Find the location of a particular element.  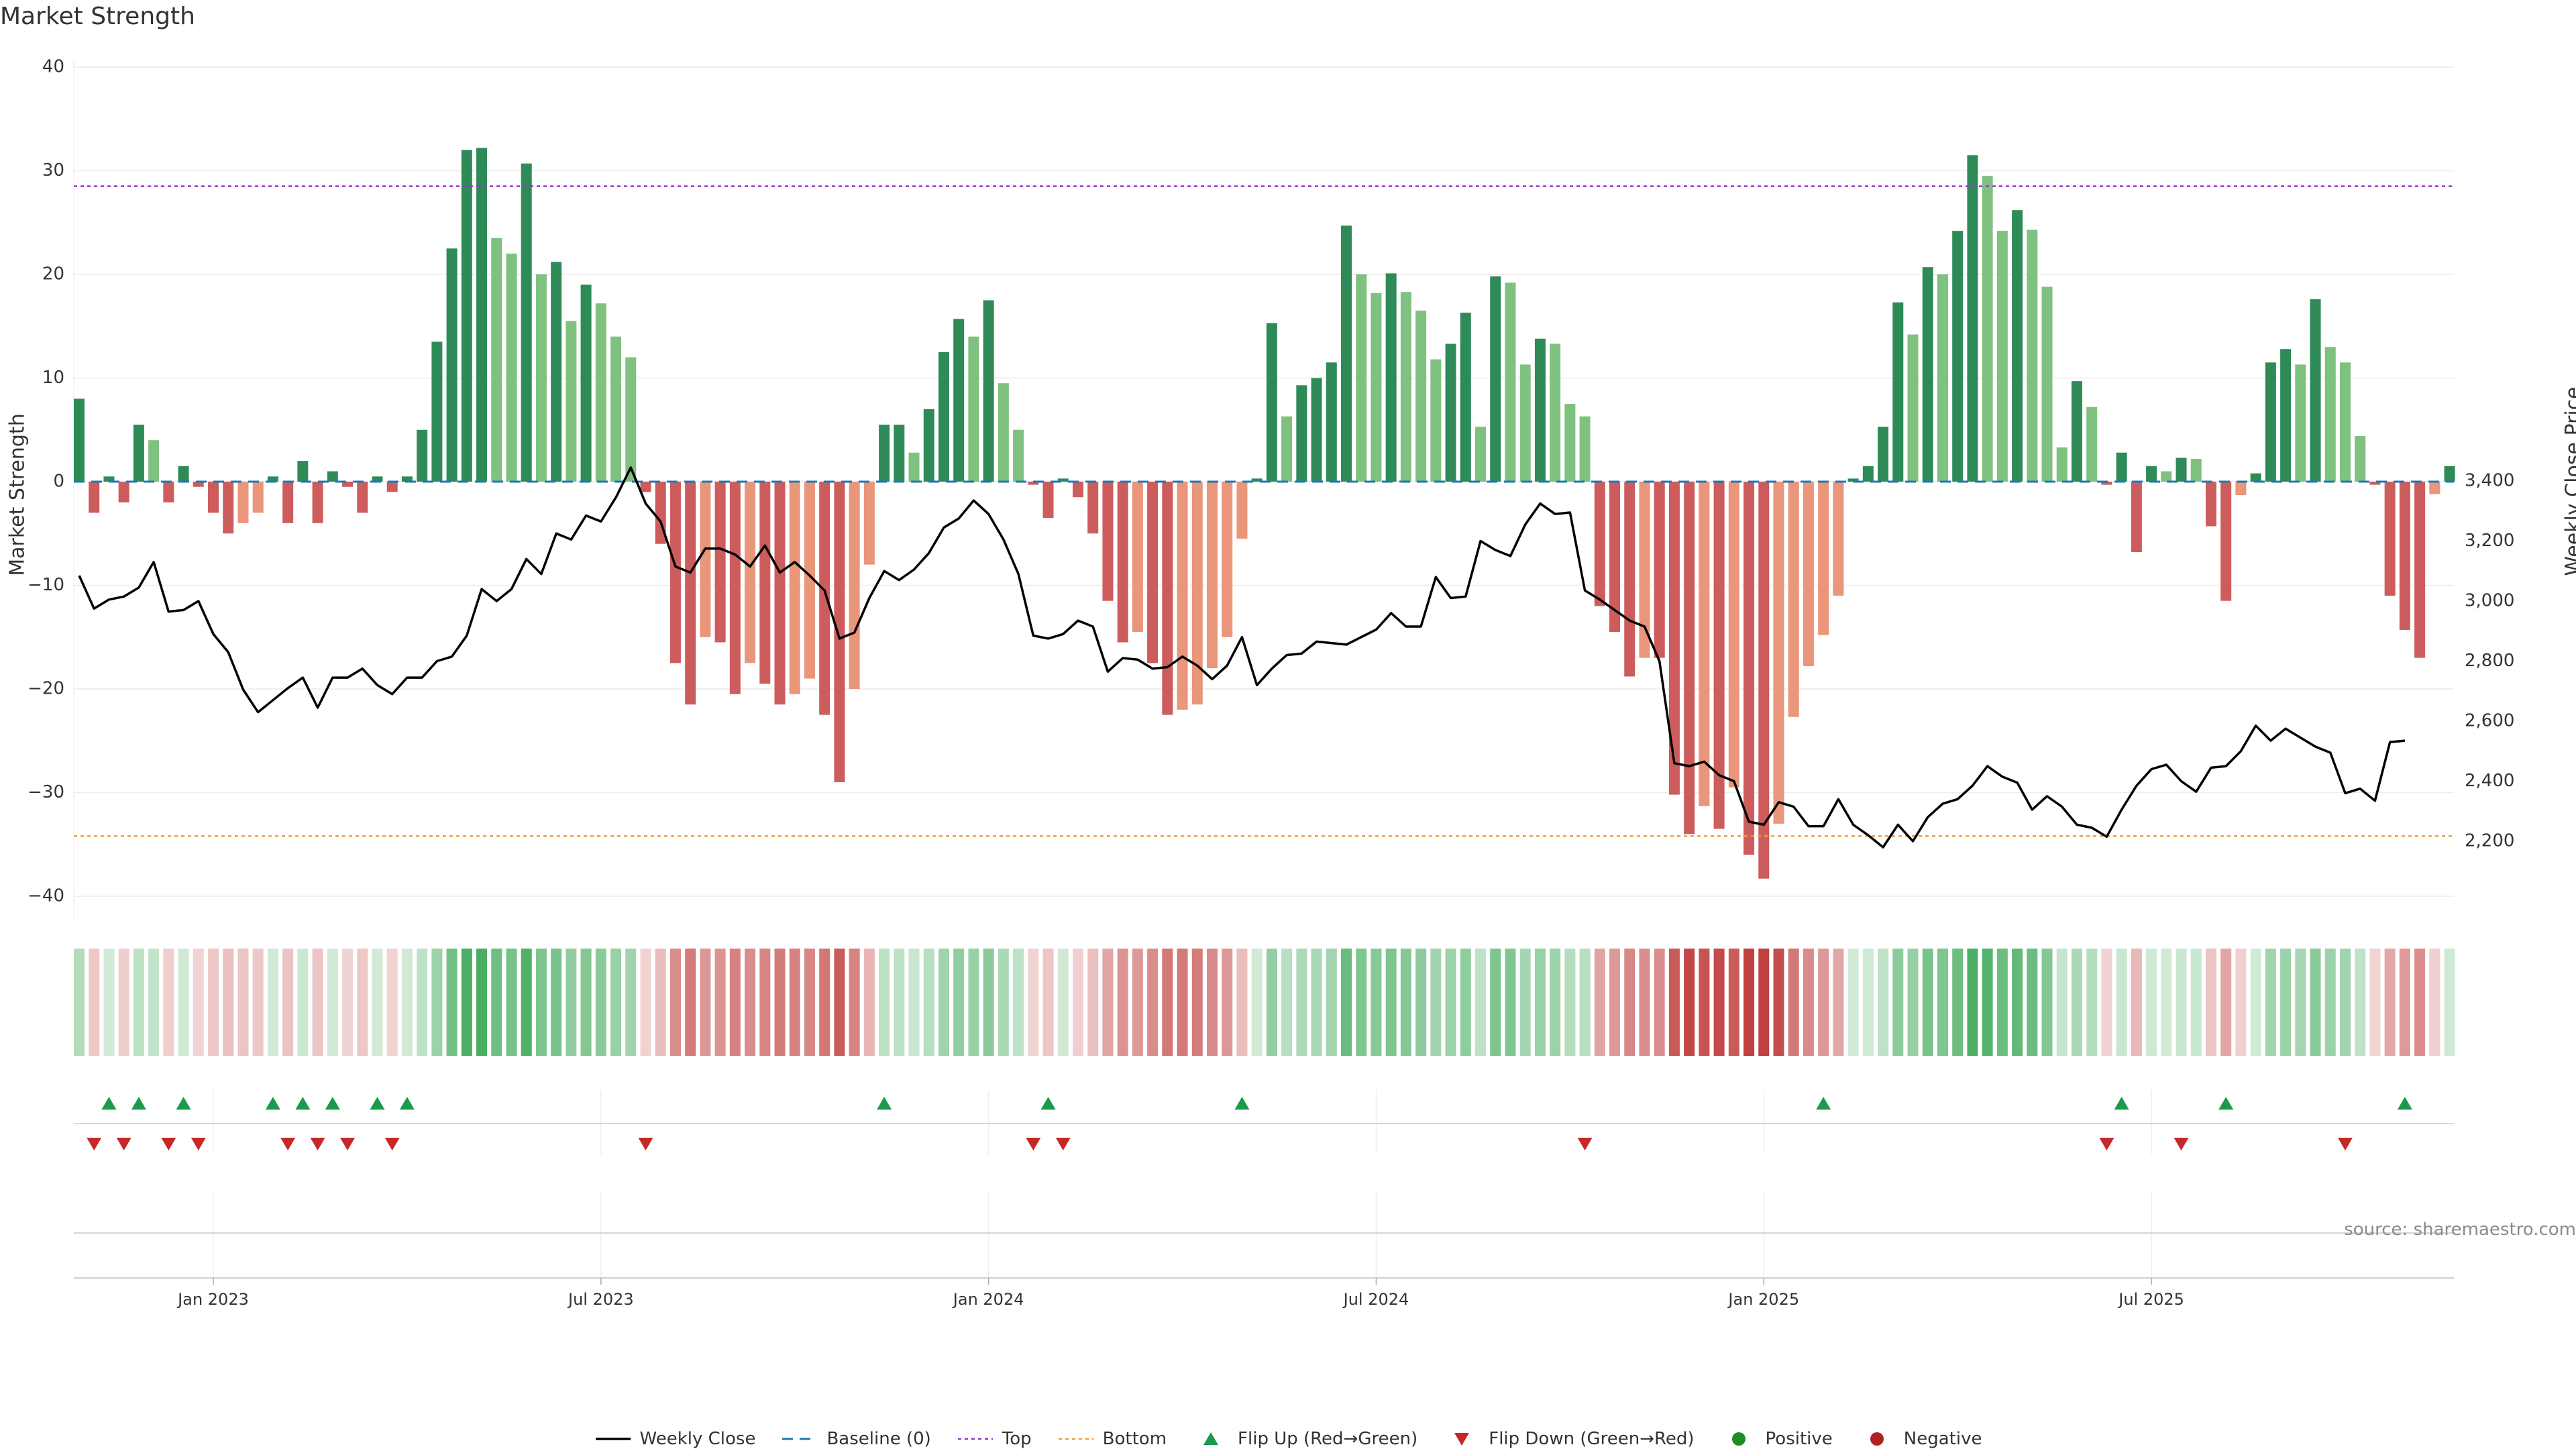

legend-item-flip-down: Flip Down (Green→Red) is located at coordinates (1569, 1439).